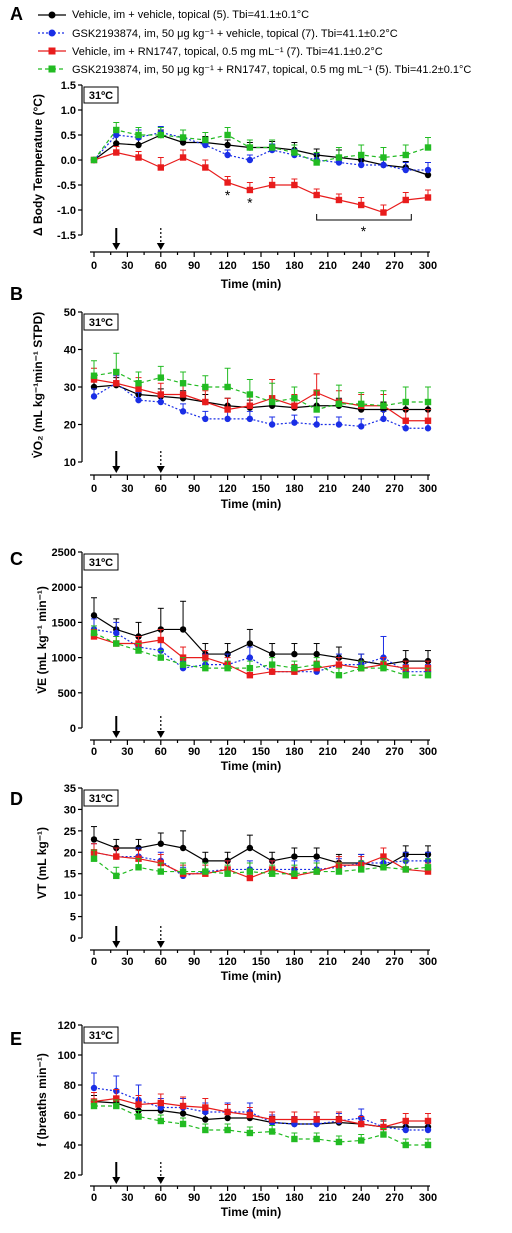  What do you see at coordinates (228, 195) in the screenshot?
I see `significance-marker: *` at bounding box center [228, 195].